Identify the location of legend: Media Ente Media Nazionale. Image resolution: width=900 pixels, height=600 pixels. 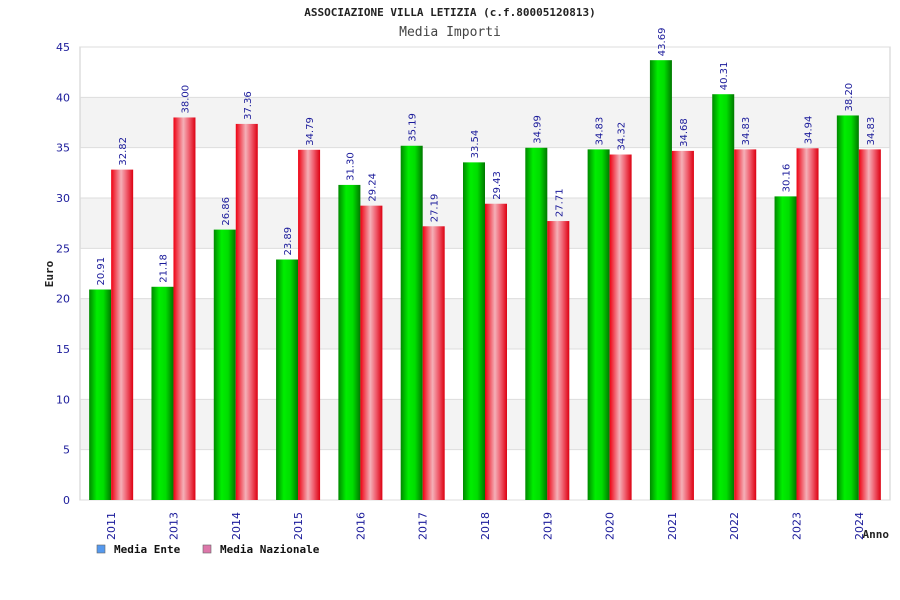
(208, 549).